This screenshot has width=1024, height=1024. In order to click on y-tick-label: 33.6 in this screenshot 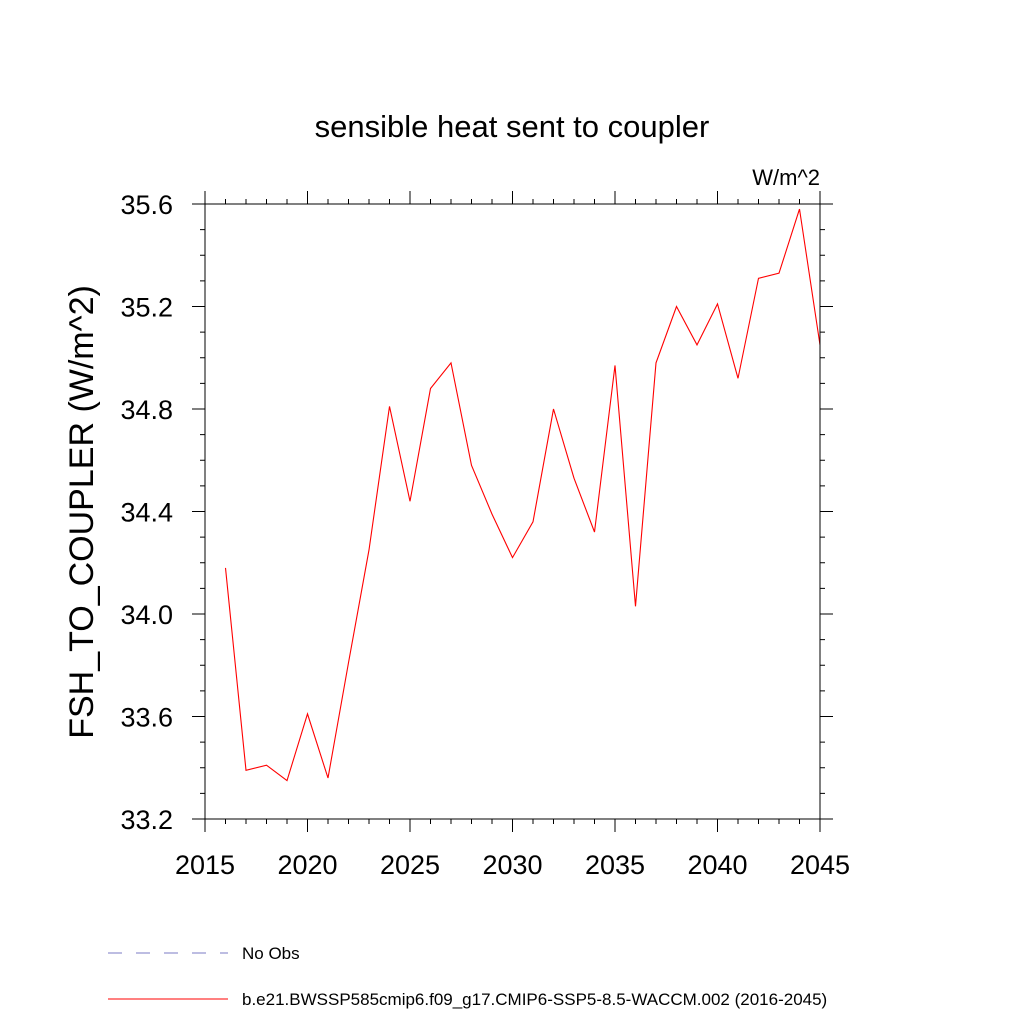, I will do `click(146, 718)`.